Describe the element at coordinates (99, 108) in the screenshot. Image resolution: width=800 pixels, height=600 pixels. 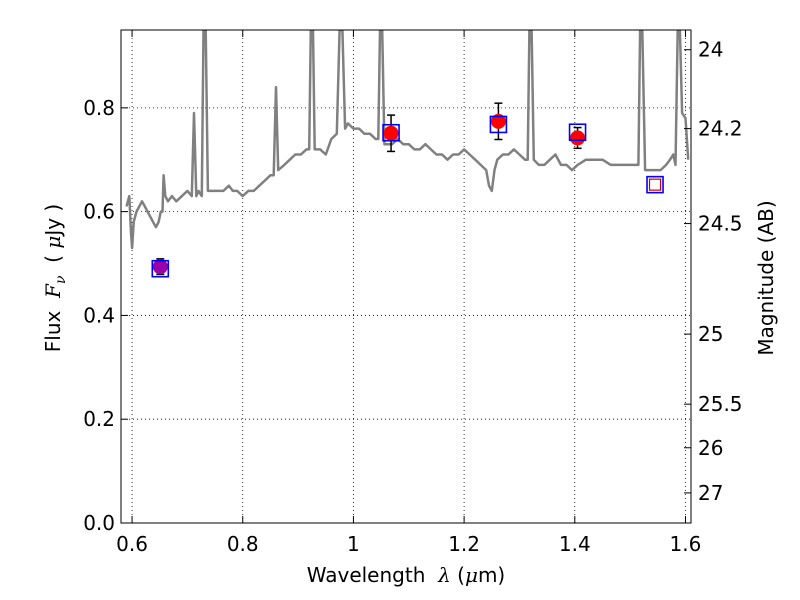
I see `y-tick-label: 0.8` at that location.